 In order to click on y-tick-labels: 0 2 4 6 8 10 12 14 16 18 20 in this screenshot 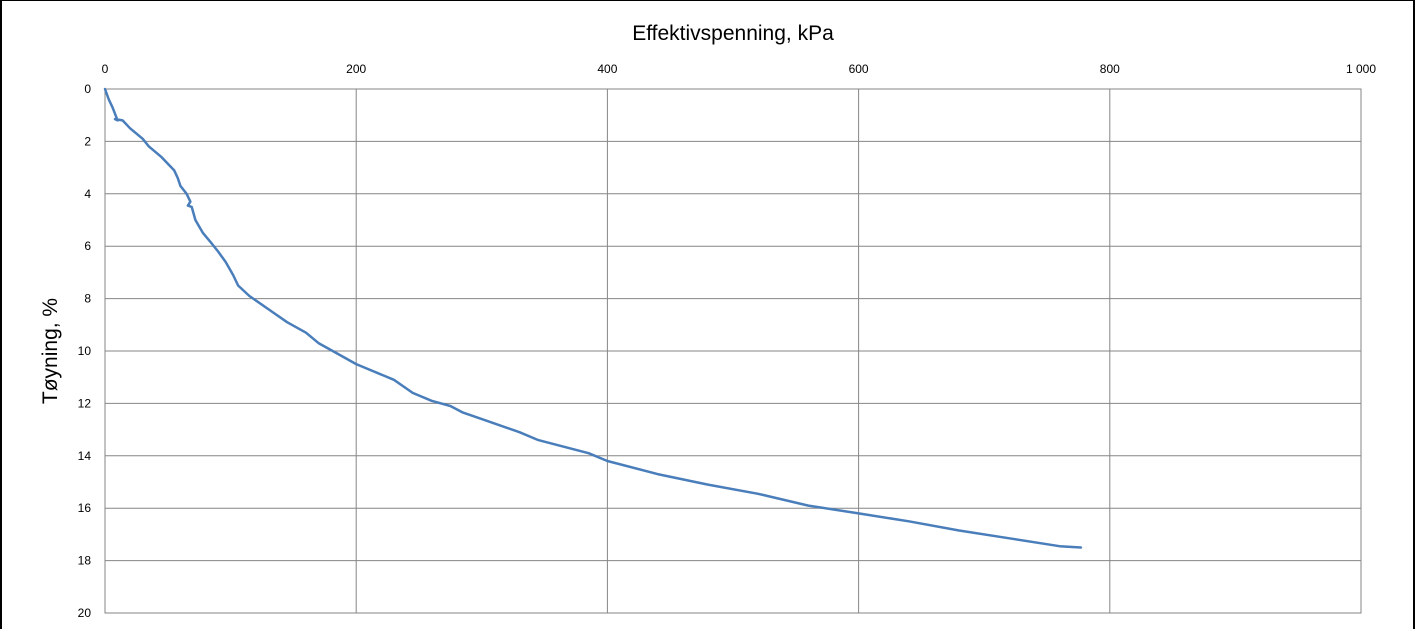, I will do `click(85, 351)`.